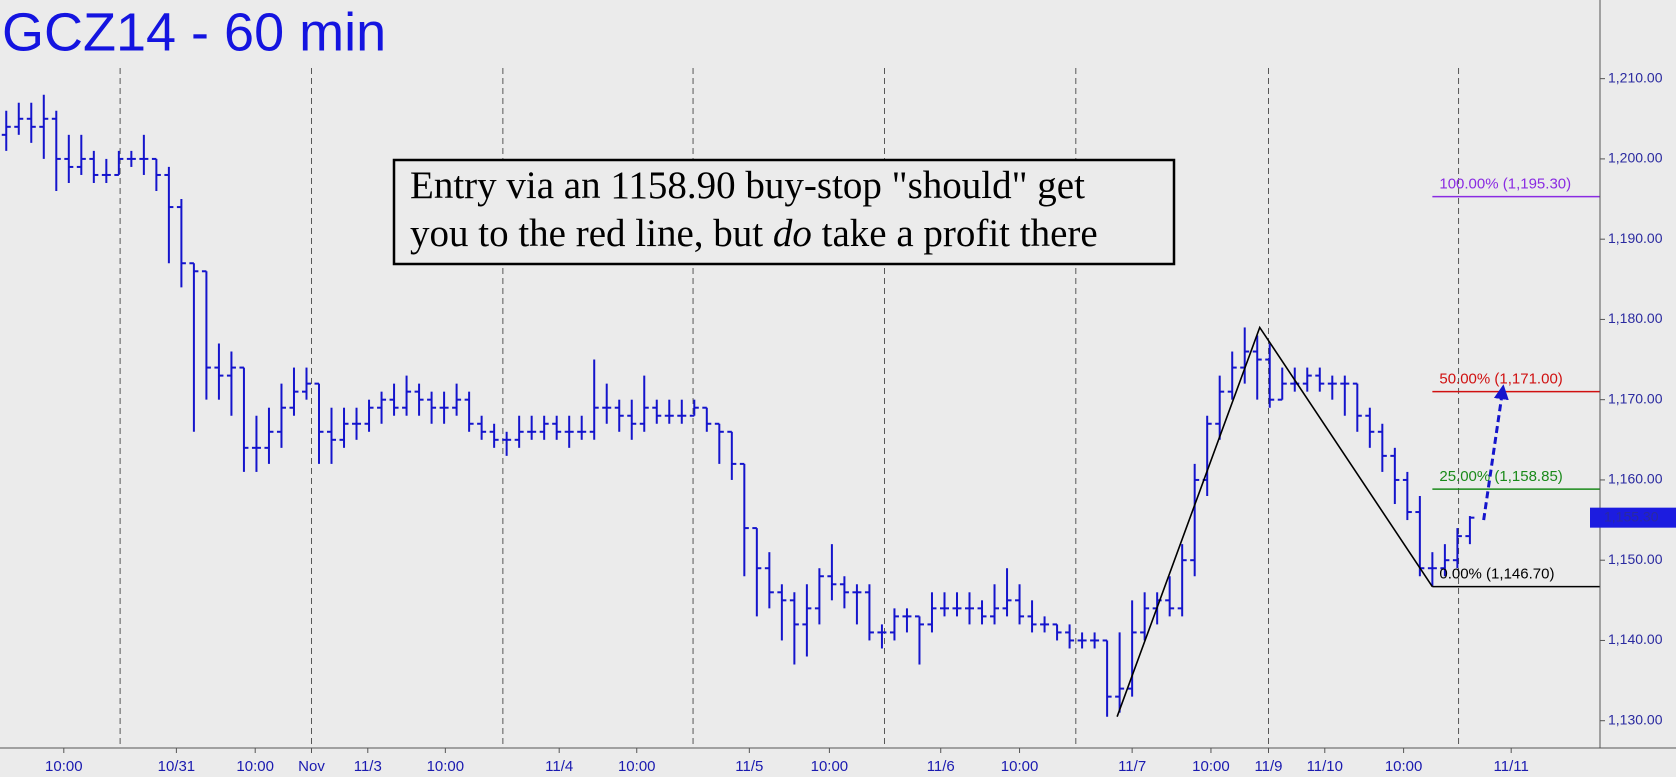 The width and height of the screenshot is (1676, 777). I want to click on last-price-label: 1,155.30, so click(1631, 516).